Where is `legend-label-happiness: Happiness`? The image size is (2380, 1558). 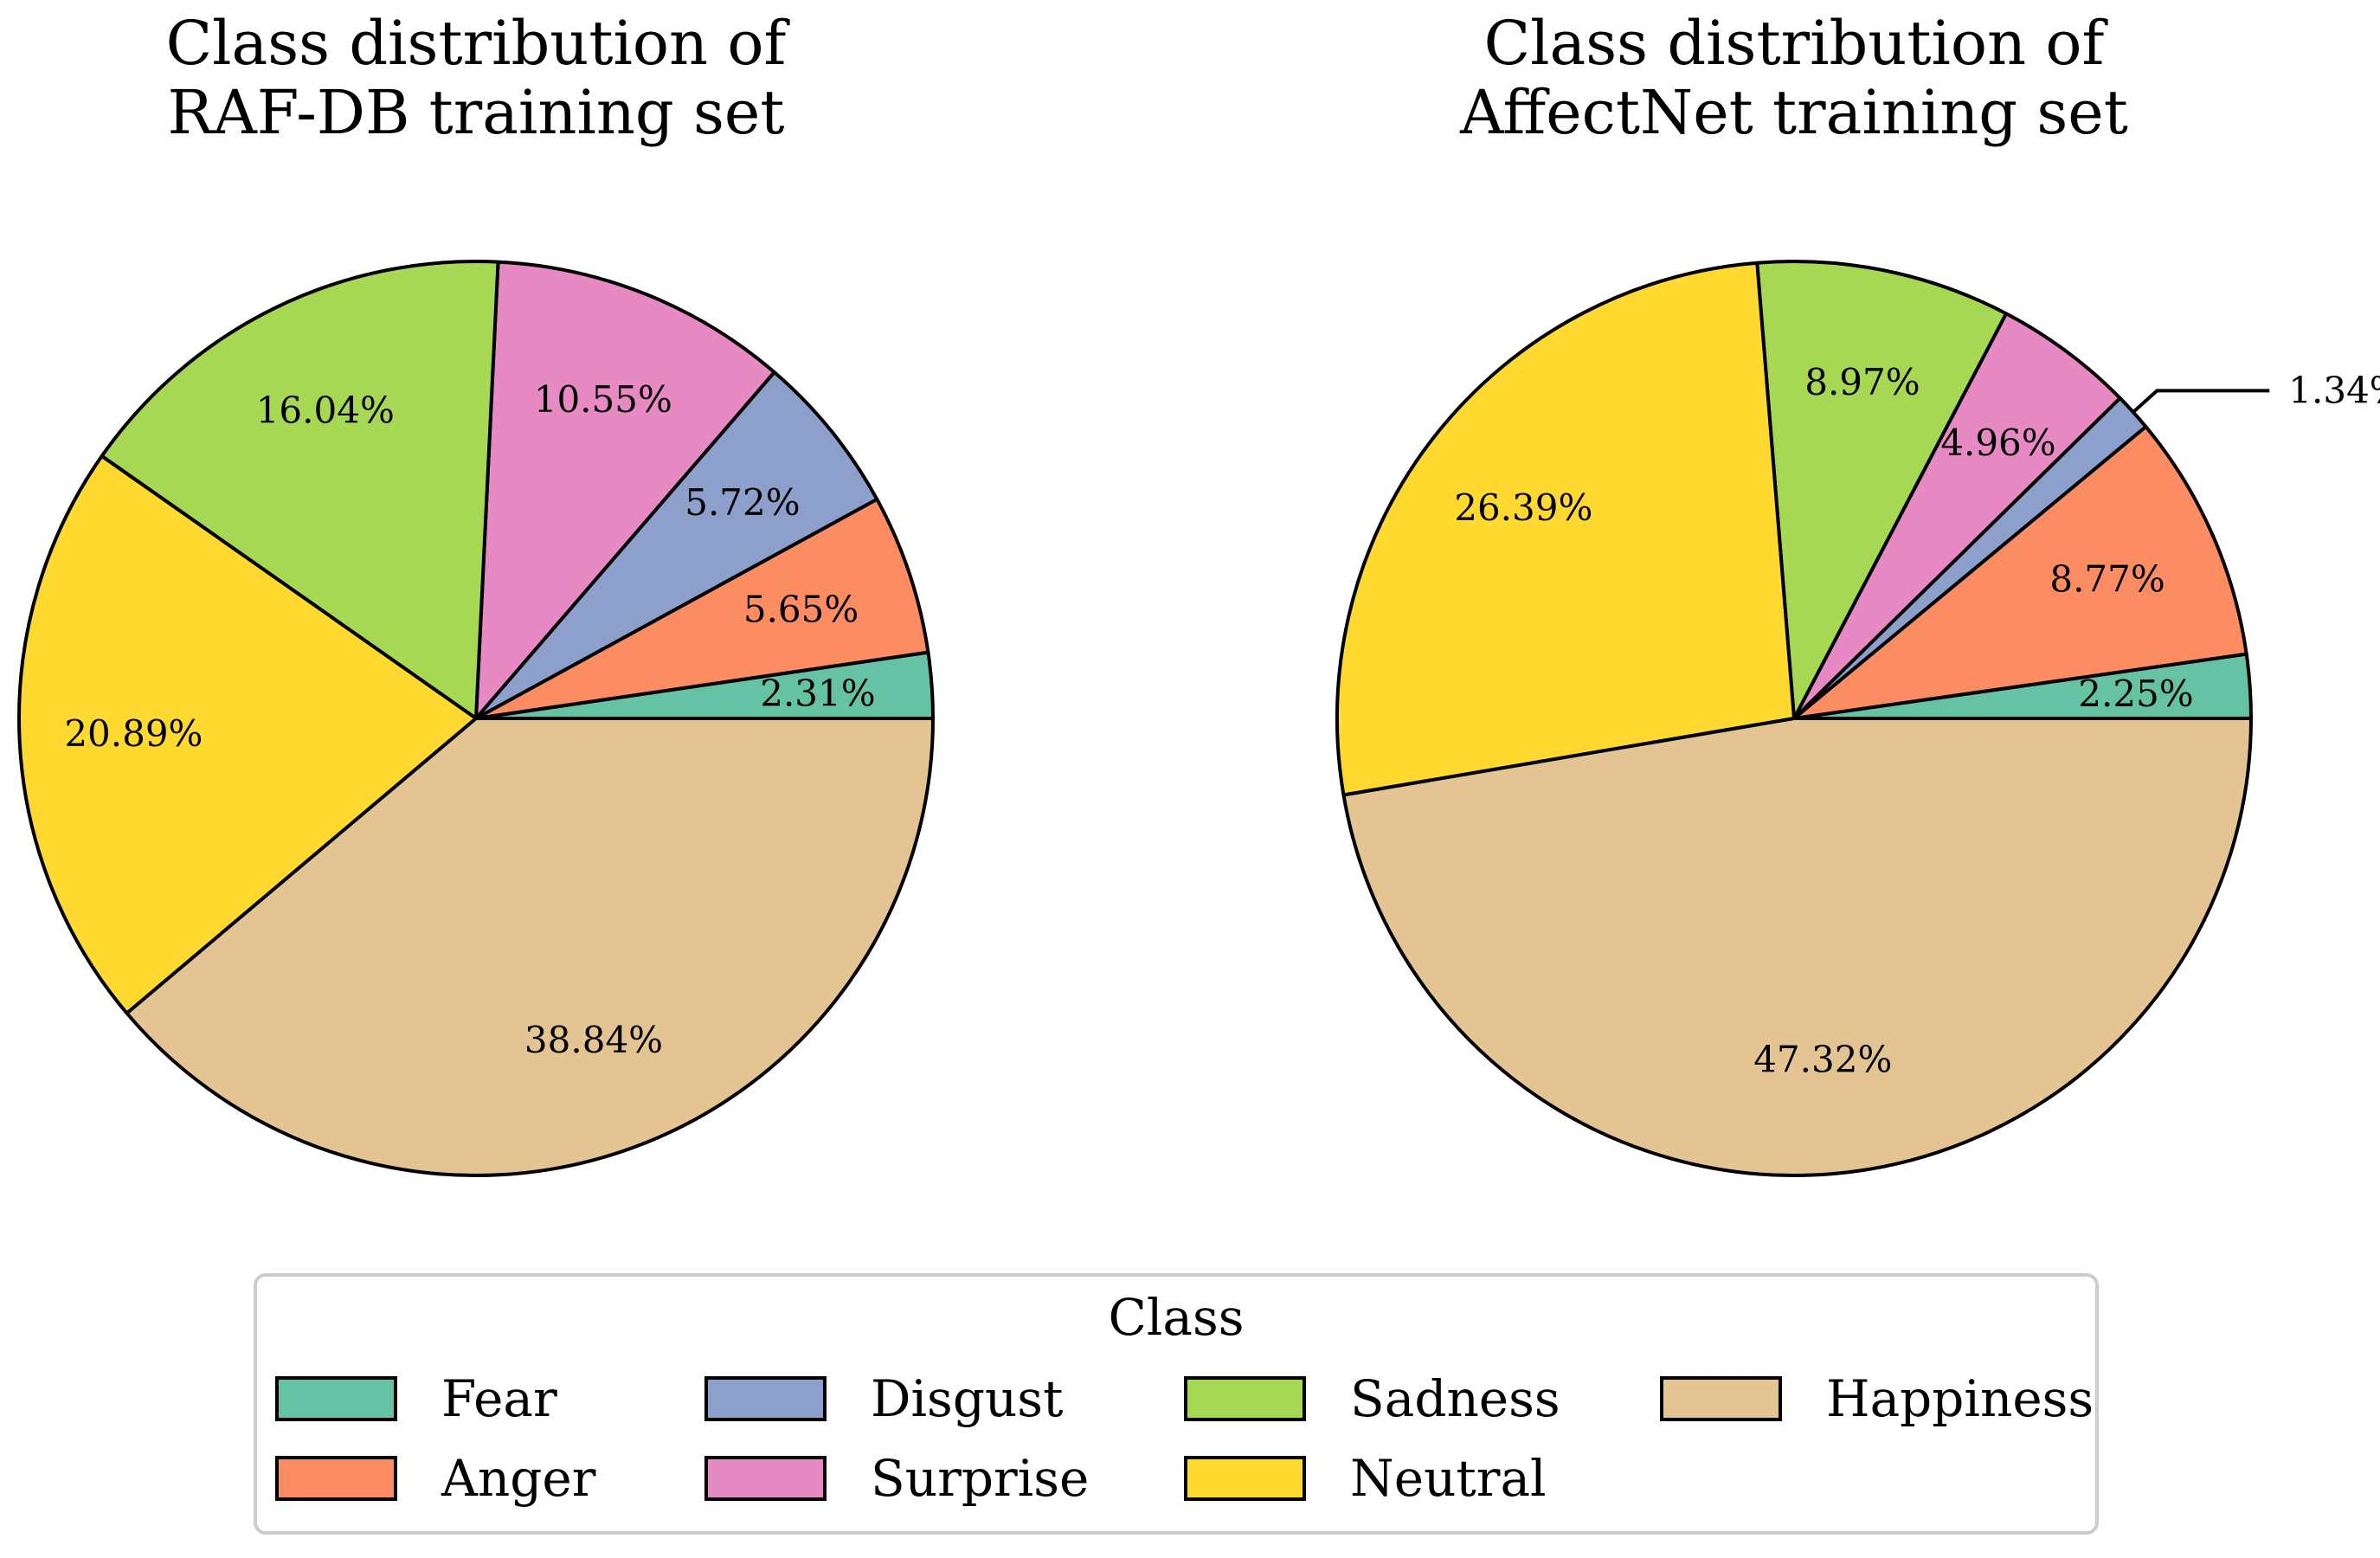
legend-label-happiness: Happiness is located at coordinates (1960, 1398).